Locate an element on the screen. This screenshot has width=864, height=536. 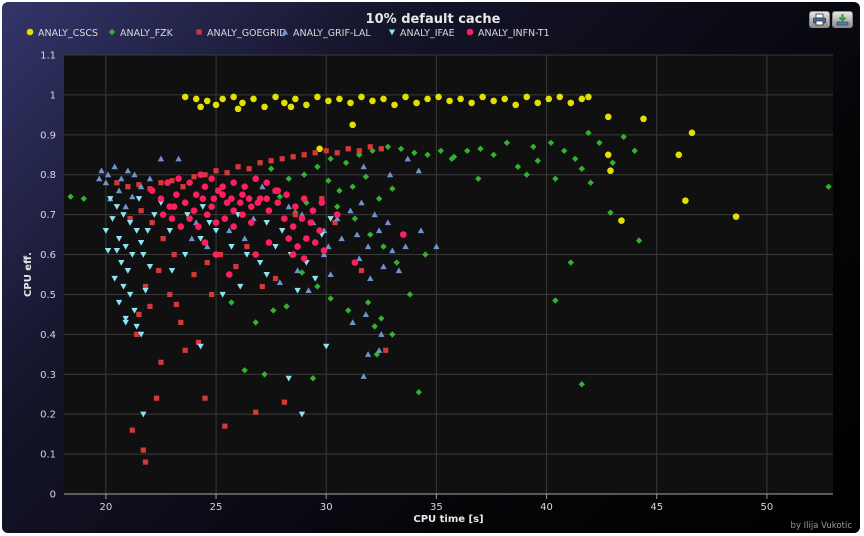
print-button is located at coordinates (819, 19).